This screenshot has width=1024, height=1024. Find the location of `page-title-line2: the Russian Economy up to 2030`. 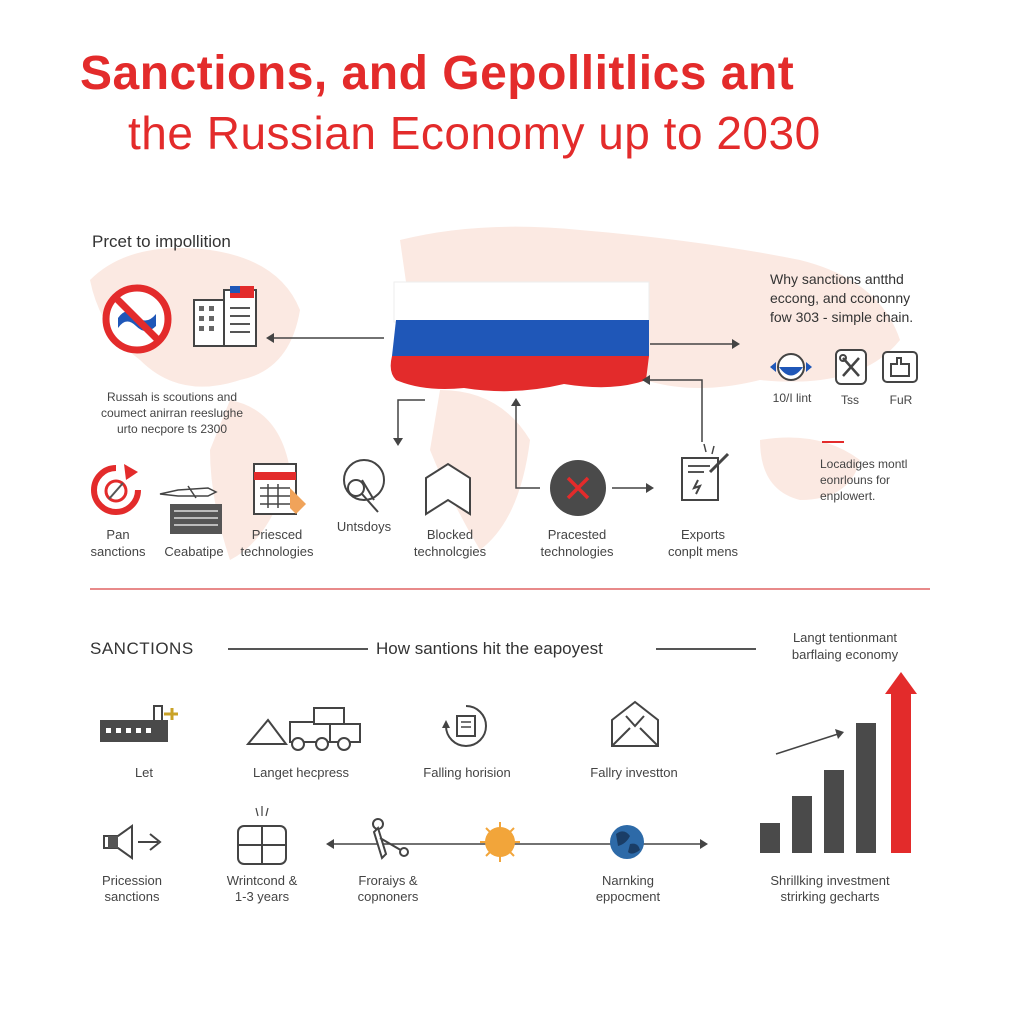

page-title-line2: the Russian Economy up to 2030 is located at coordinates (474, 133).